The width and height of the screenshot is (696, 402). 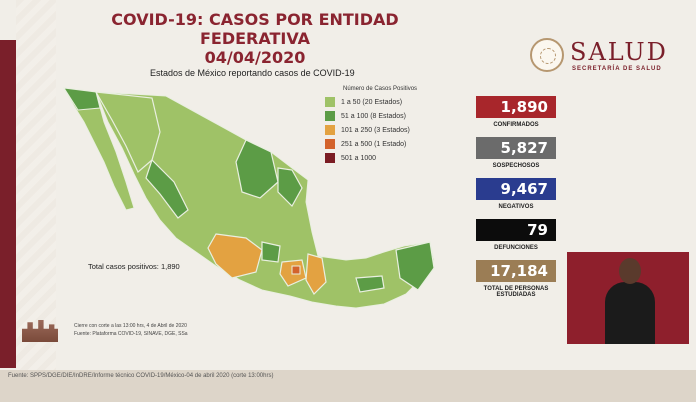 I want to click on state-puebla, so click(x=316, y=274).